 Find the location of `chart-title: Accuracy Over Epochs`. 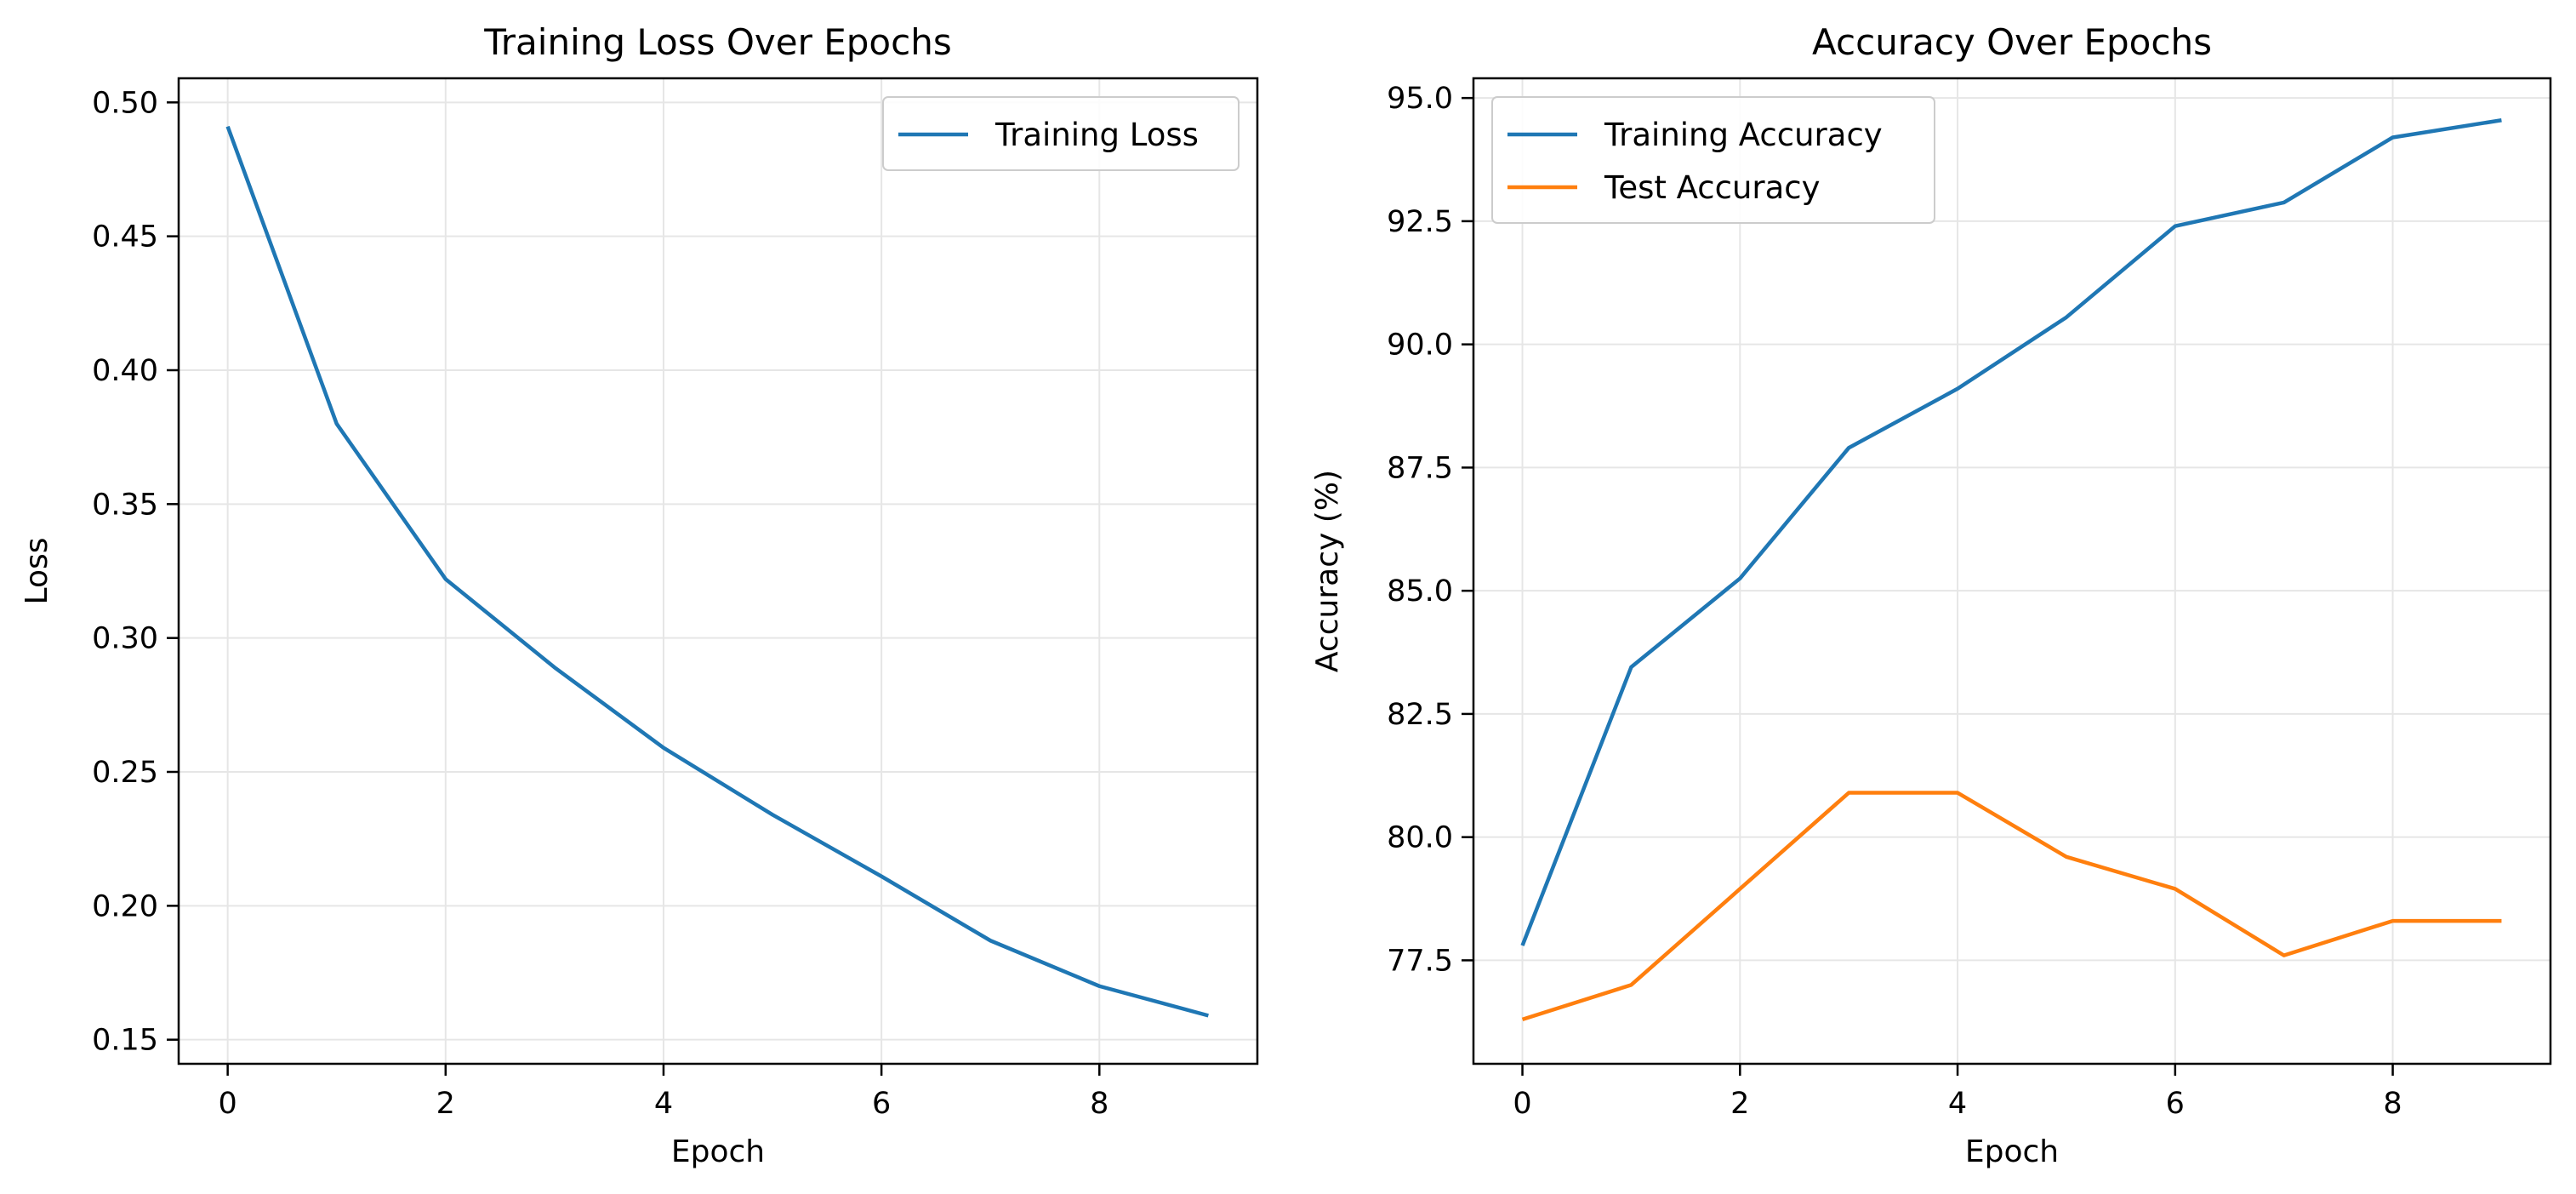

chart-title: Accuracy Over Epochs is located at coordinates (2012, 42).